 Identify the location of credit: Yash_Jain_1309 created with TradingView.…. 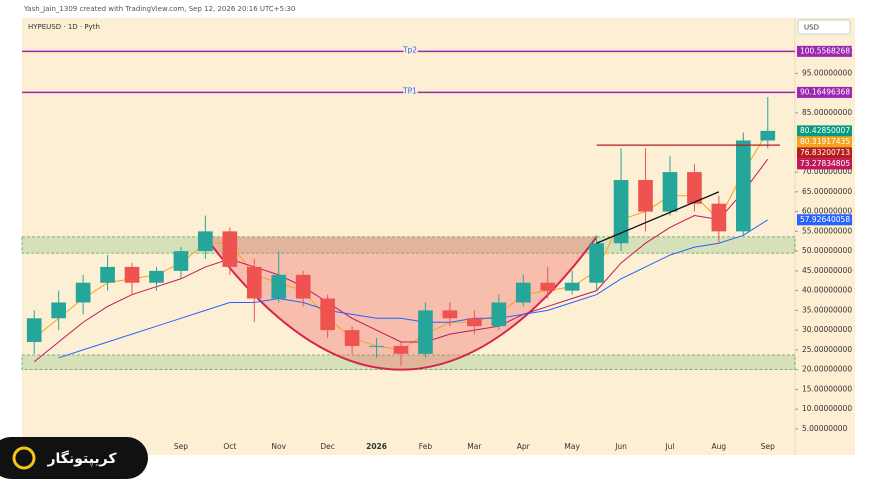
(159, 9).